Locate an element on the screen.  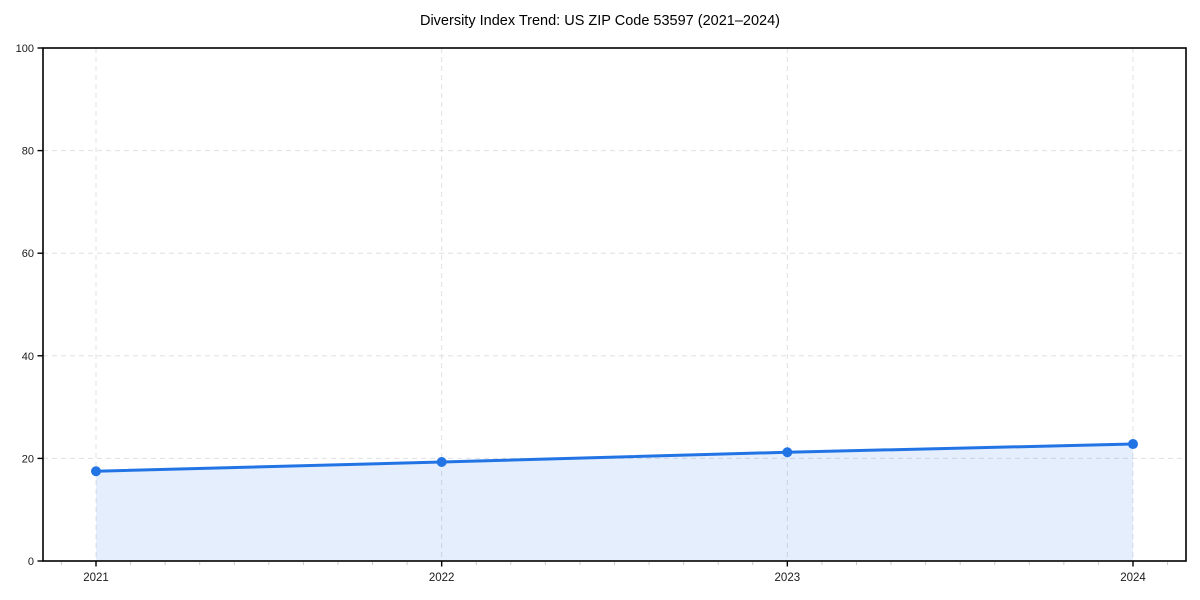
y-tick-label: 60 is located at coordinates (28, 254).